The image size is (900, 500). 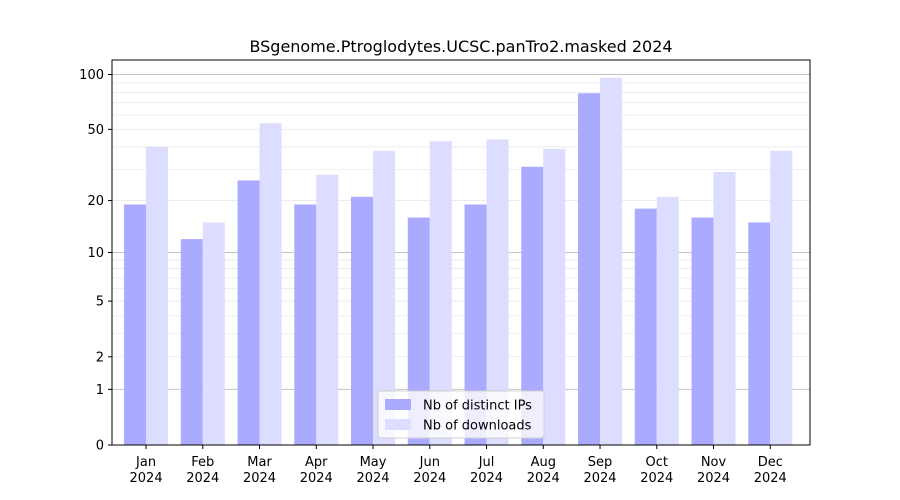 I want to click on legend-label: Nb of distinct IPs, so click(x=477, y=406).